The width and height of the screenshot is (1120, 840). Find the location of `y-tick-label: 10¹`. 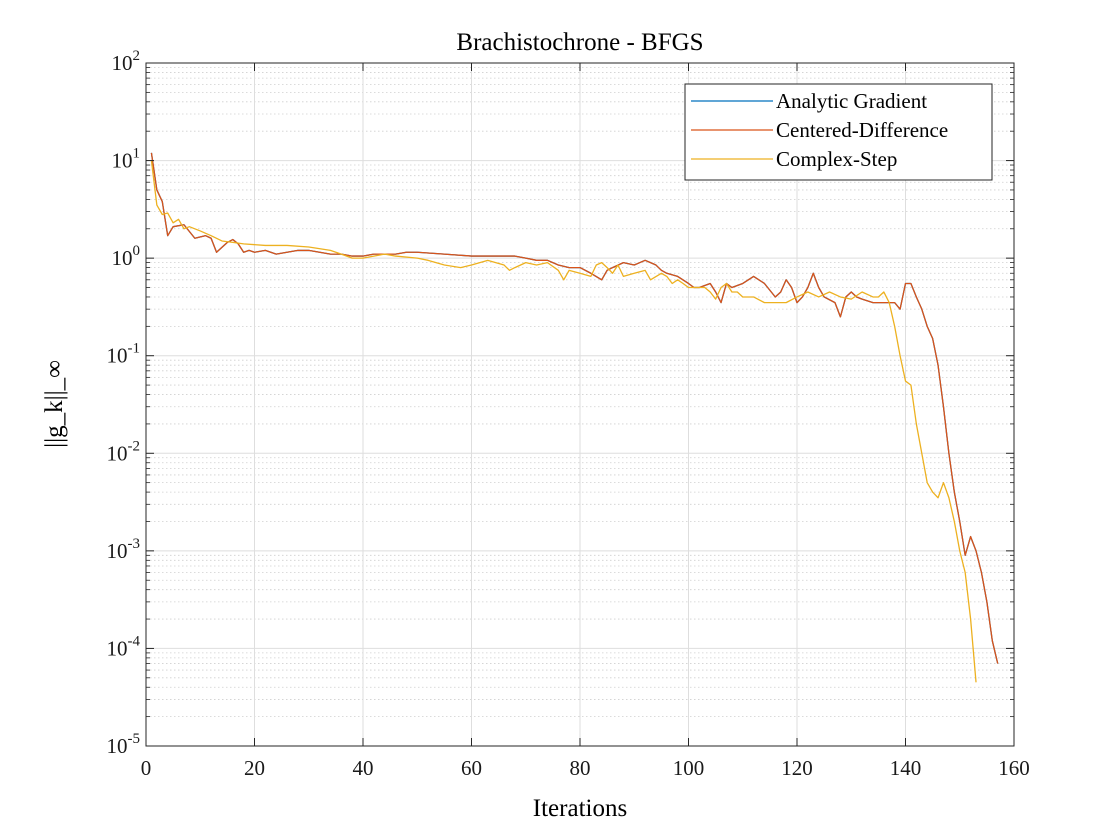

y-tick-label: 10¹ is located at coordinates (126, 159).